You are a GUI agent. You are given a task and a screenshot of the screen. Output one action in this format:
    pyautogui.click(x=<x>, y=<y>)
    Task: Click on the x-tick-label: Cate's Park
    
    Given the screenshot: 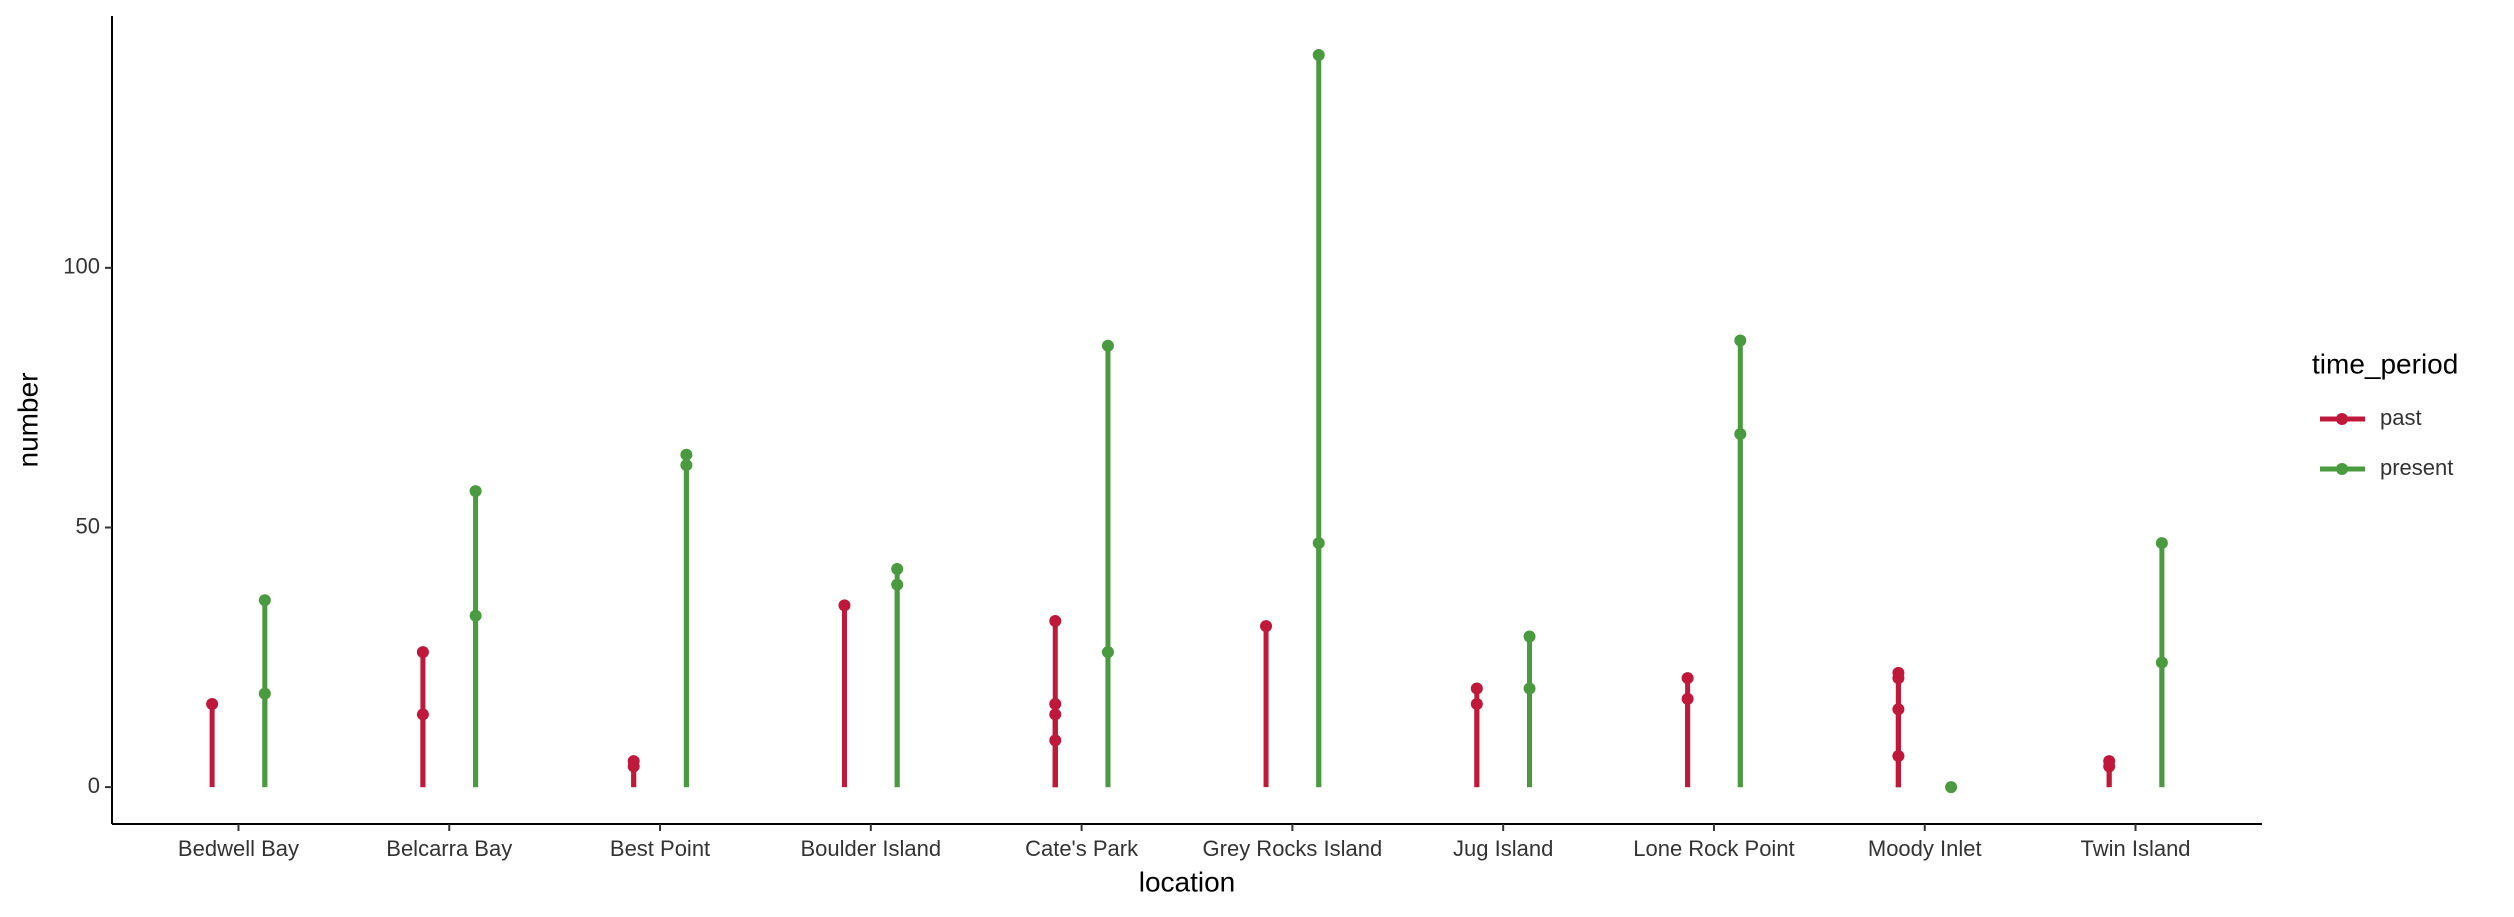 What is the action you would take?
    pyautogui.click(x=1082, y=848)
    